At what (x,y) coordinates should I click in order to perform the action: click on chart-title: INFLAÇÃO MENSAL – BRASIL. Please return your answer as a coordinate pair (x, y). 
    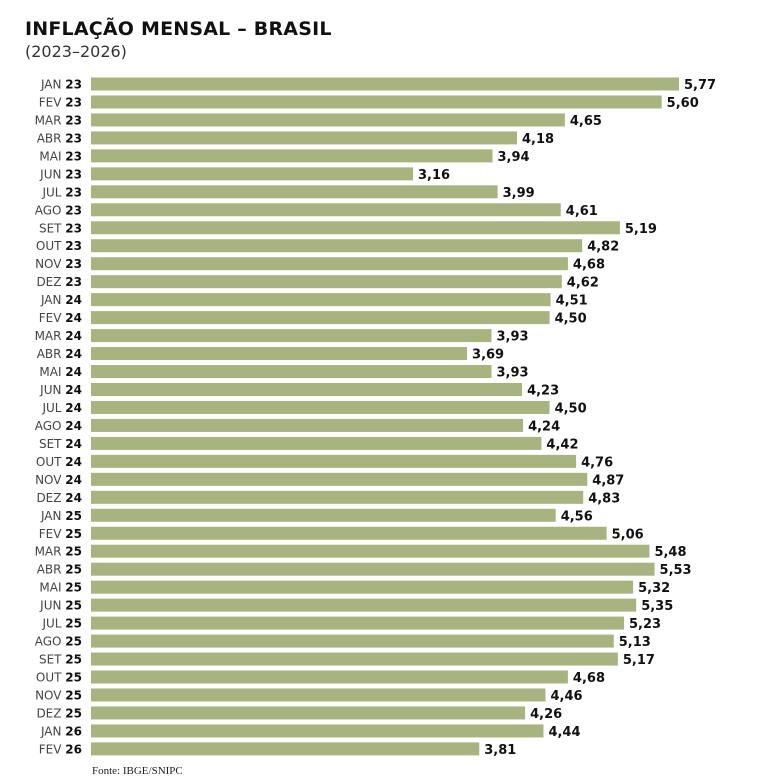
    Looking at the image, I should click on (178, 29).